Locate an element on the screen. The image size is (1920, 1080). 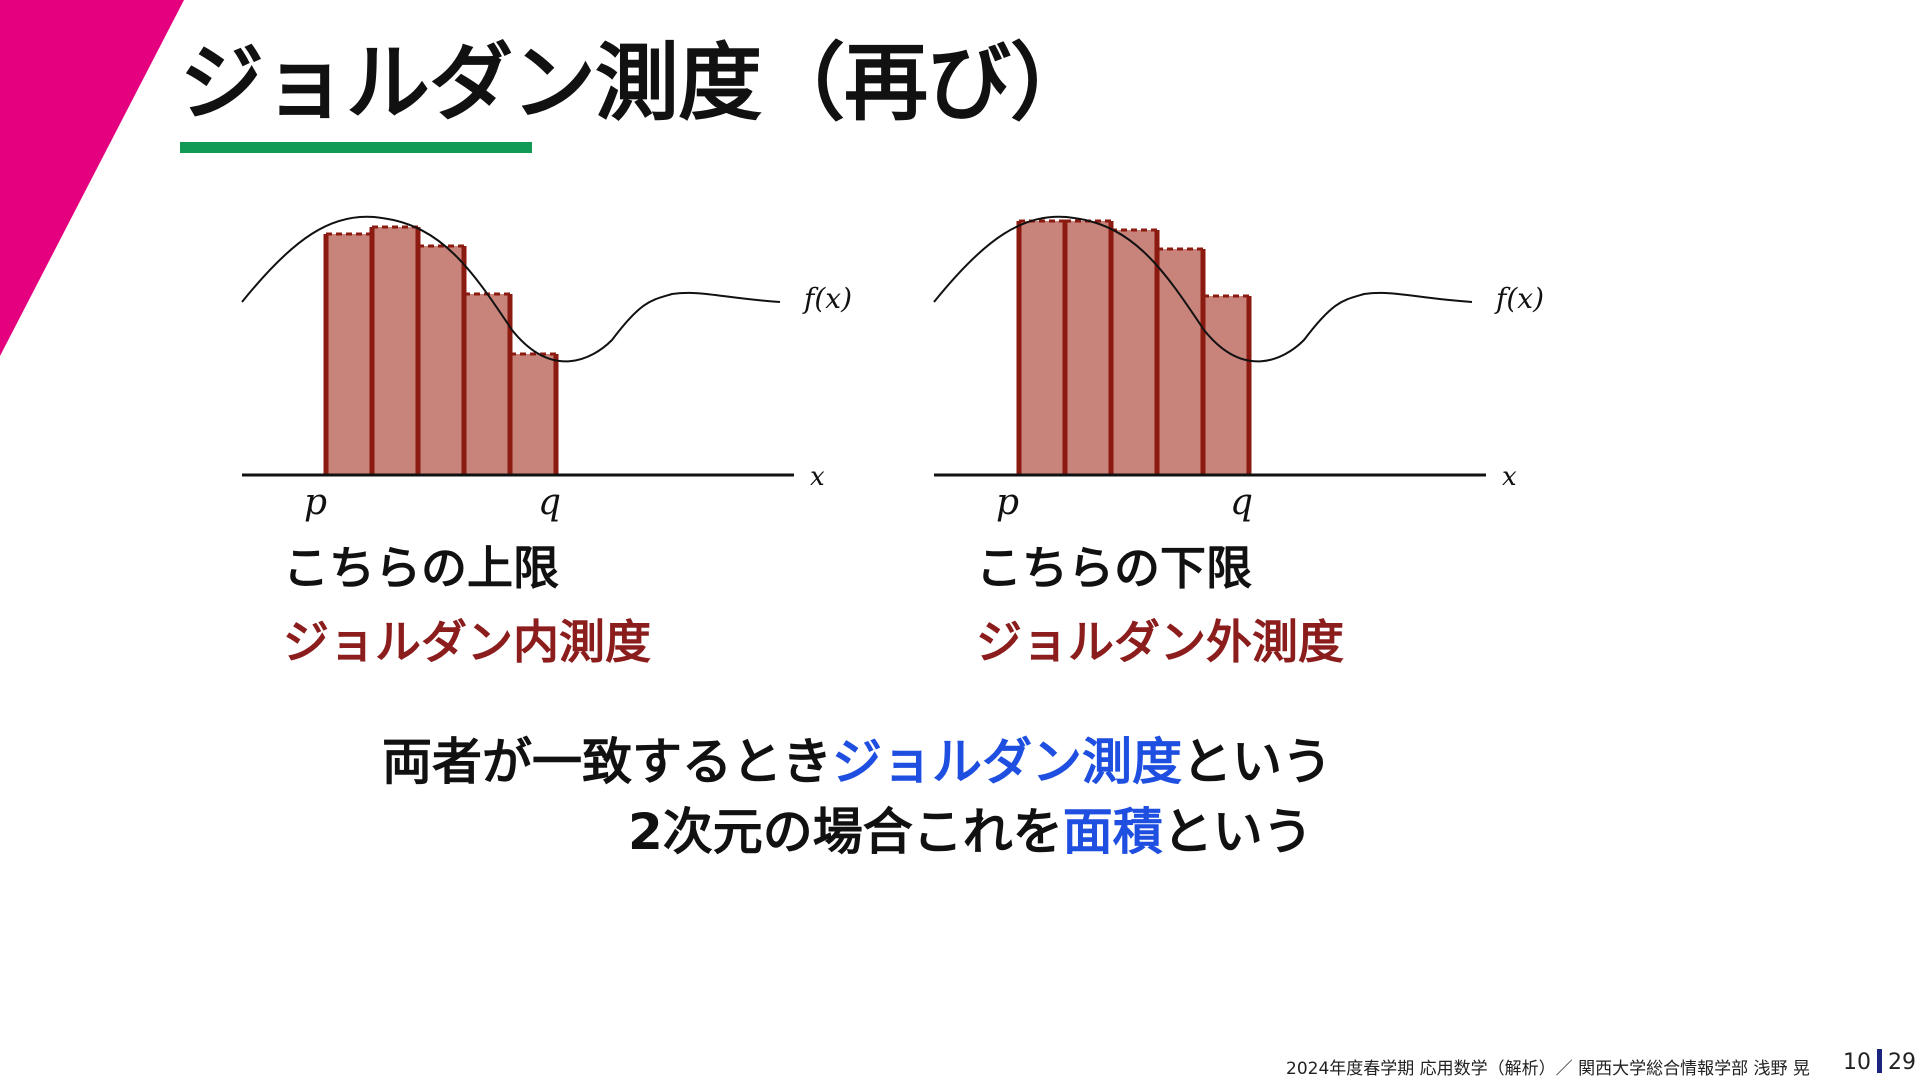
diagram-inner-measure: f(x) x p q is located at coordinates (546, 369).